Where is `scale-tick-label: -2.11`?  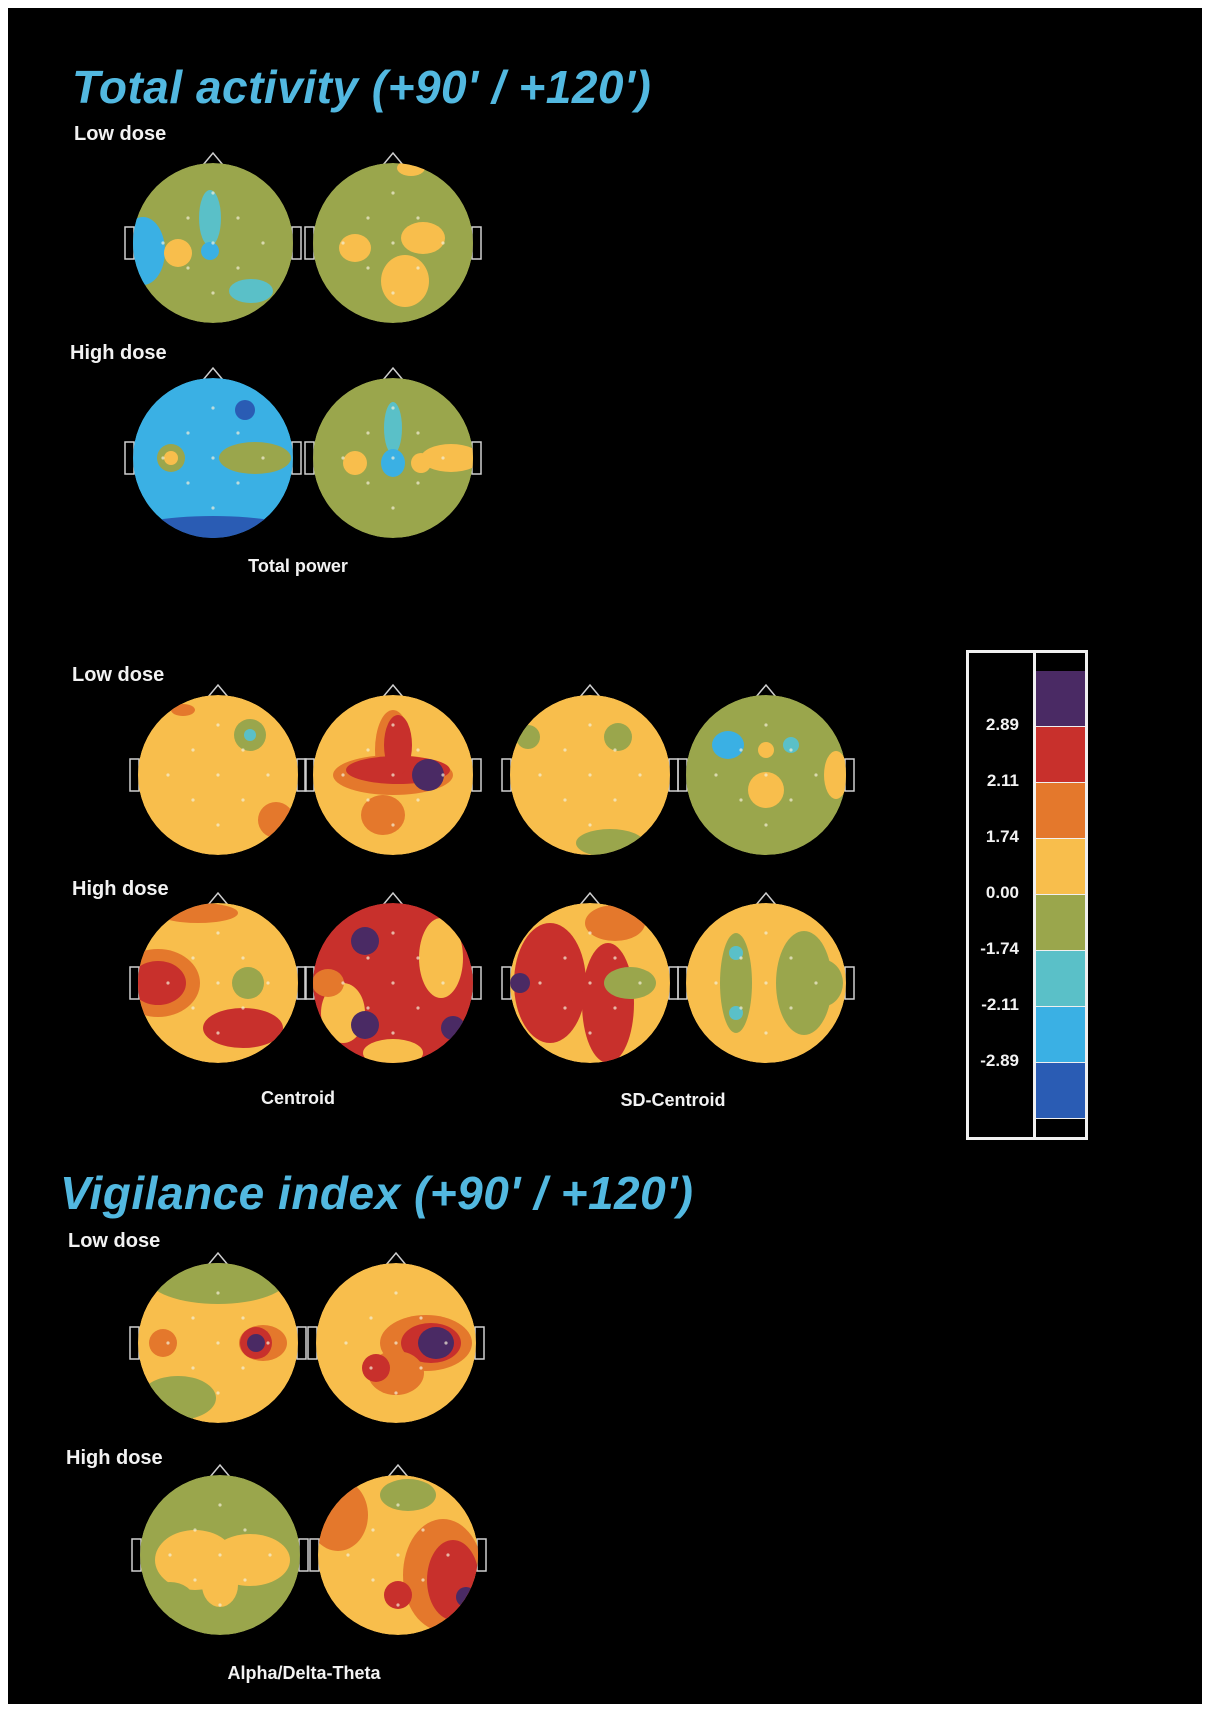 scale-tick-label: -2.11 is located at coordinates (1000, 1004).